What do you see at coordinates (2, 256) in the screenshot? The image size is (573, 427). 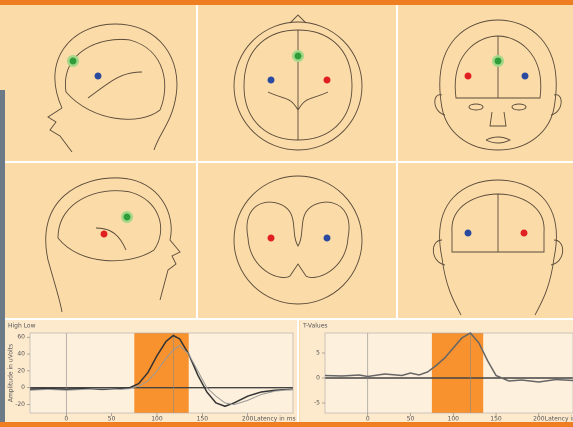 I see `side-strip` at bounding box center [2, 256].